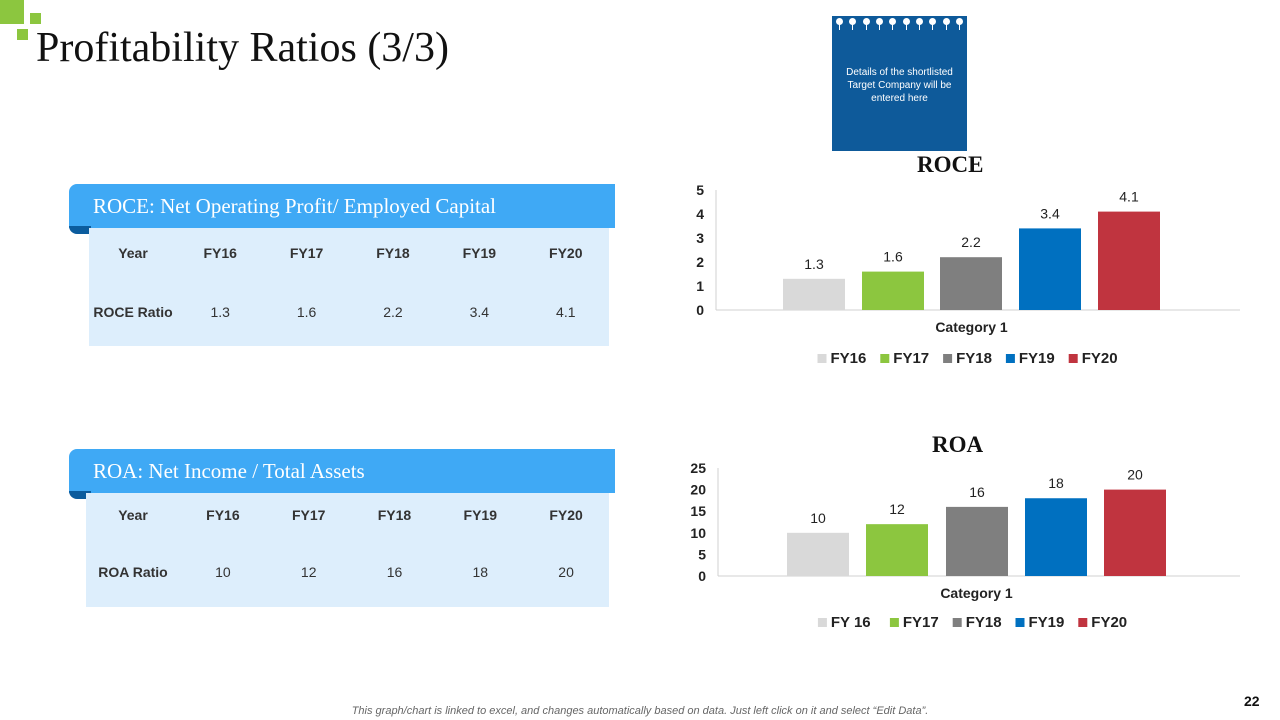 The height and width of the screenshot is (720, 1280). What do you see at coordinates (893, 257) in the screenshot?
I see `data-label: 1.6` at bounding box center [893, 257].